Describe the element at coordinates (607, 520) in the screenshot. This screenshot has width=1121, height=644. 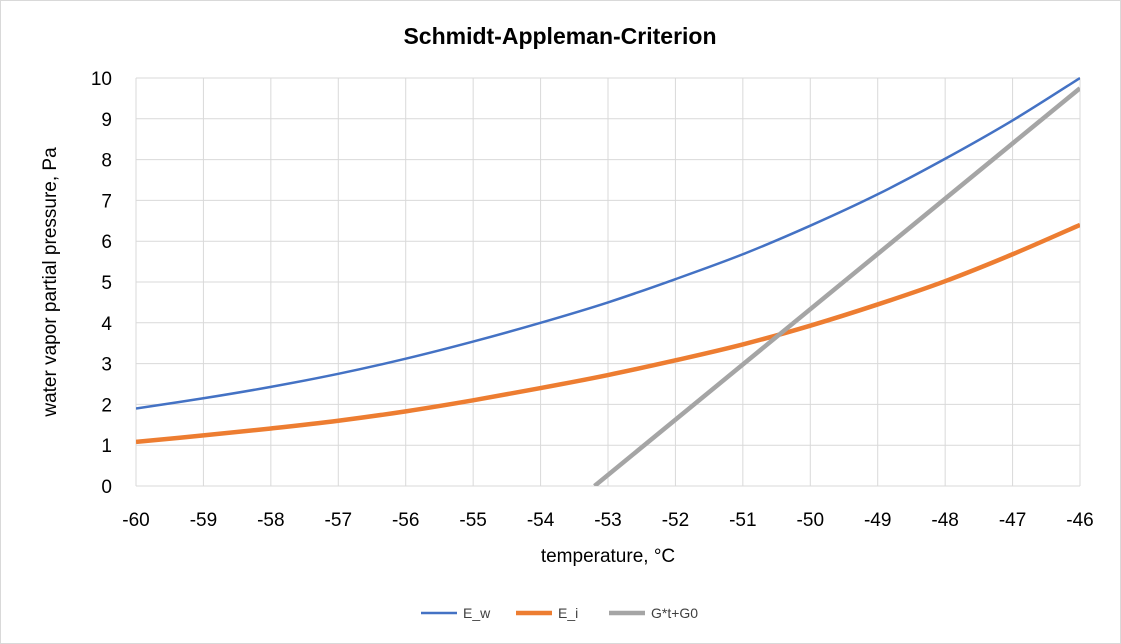
I see `x-tick-label: -53` at that location.